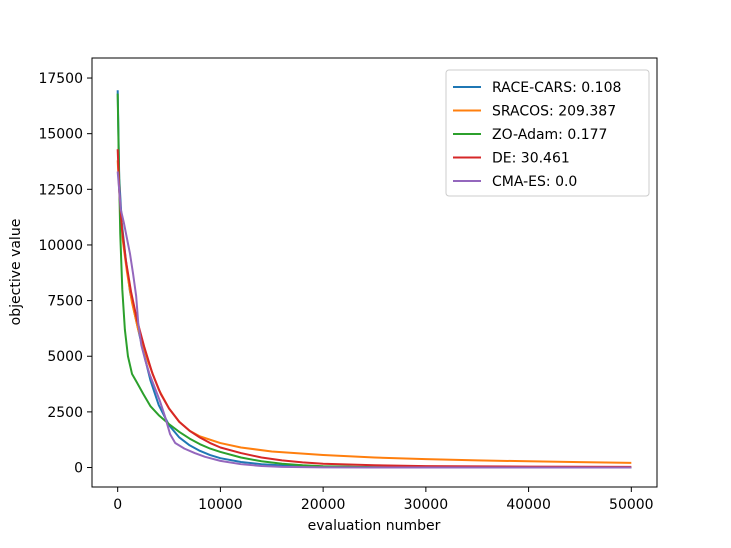 The width and height of the screenshot is (731, 548). Describe the element at coordinates (534, 182) in the screenshot. I see `legend-label-4: CMA-ES: 0.0` at that location.